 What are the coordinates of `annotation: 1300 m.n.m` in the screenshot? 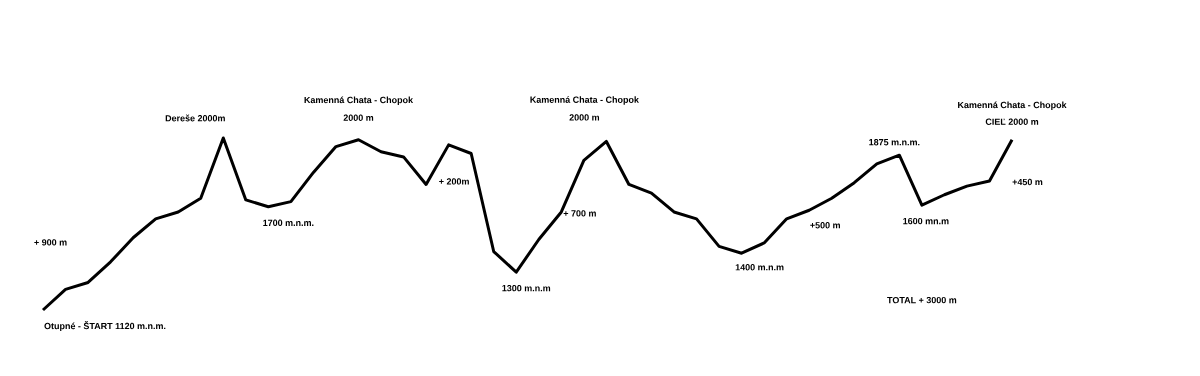 It's located at (526, 288).